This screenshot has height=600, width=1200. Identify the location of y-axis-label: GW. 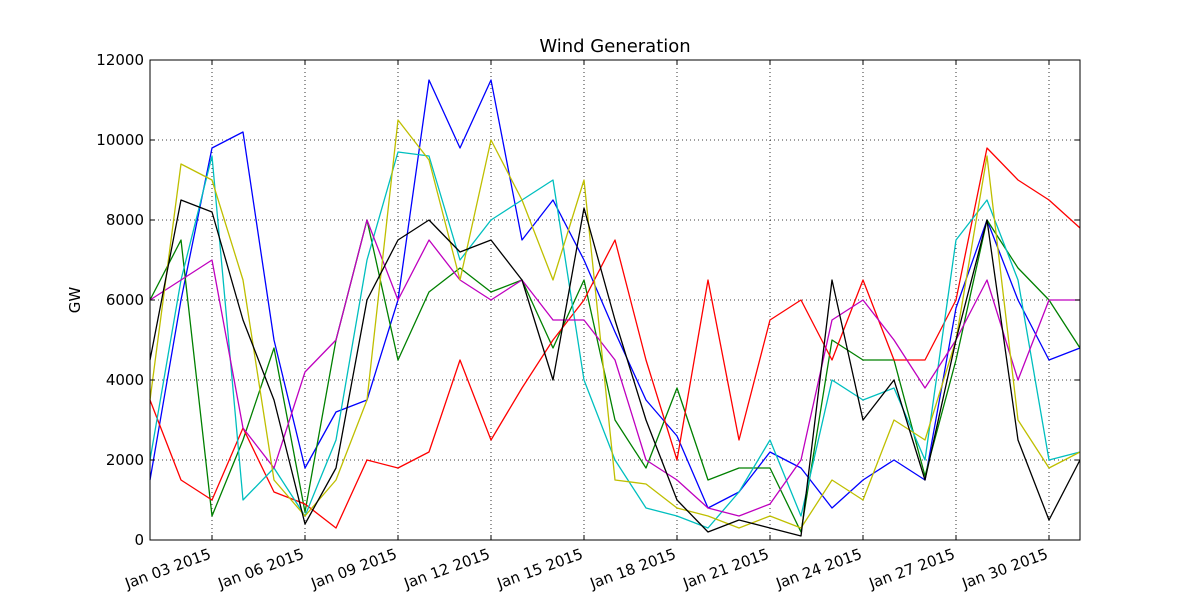
(75, 300).